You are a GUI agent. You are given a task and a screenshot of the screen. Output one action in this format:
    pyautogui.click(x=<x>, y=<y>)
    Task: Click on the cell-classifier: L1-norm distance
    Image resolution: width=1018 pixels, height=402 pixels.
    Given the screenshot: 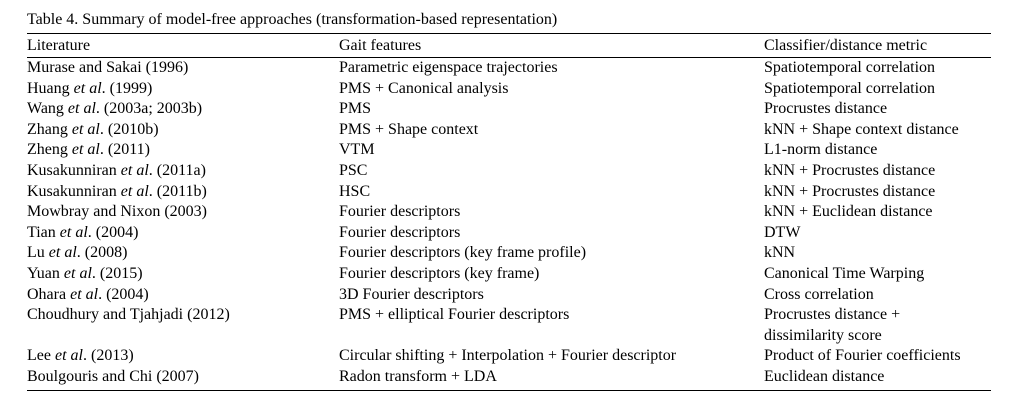 What is the action you would take?
    pyautogui.click(x=877, y=150)
    